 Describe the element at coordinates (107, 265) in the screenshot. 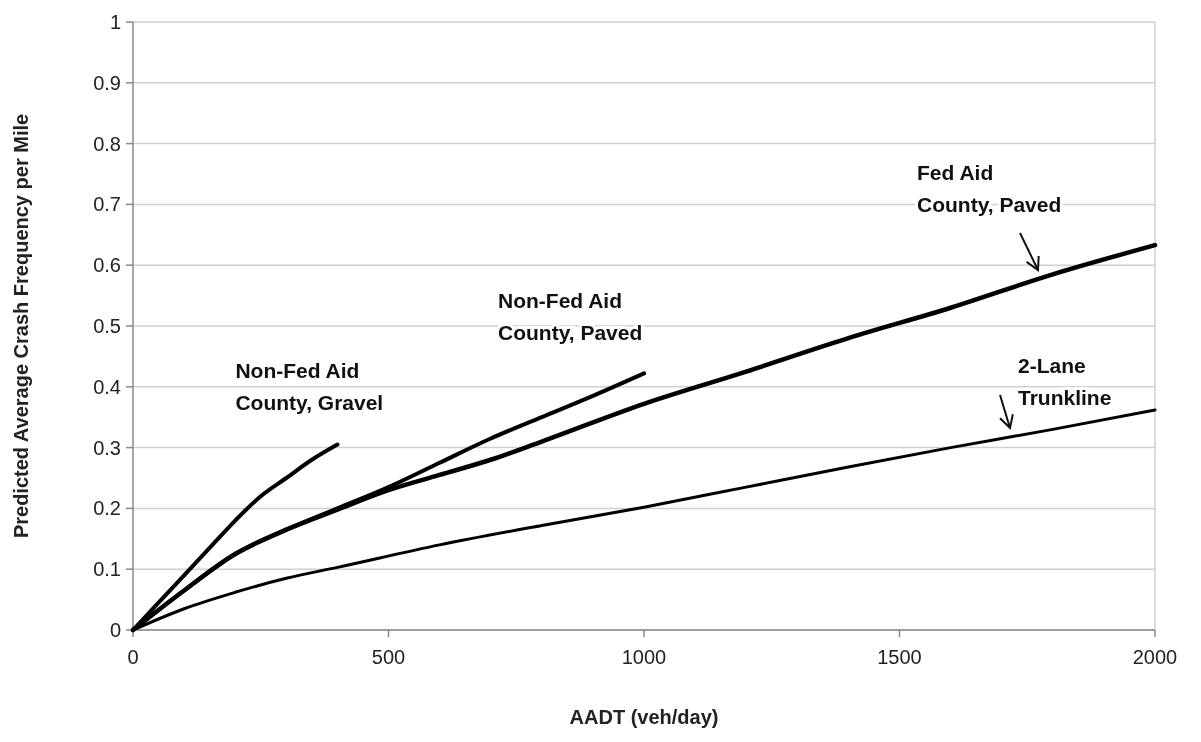

I see `y-tick-label: 0.6` at that location.